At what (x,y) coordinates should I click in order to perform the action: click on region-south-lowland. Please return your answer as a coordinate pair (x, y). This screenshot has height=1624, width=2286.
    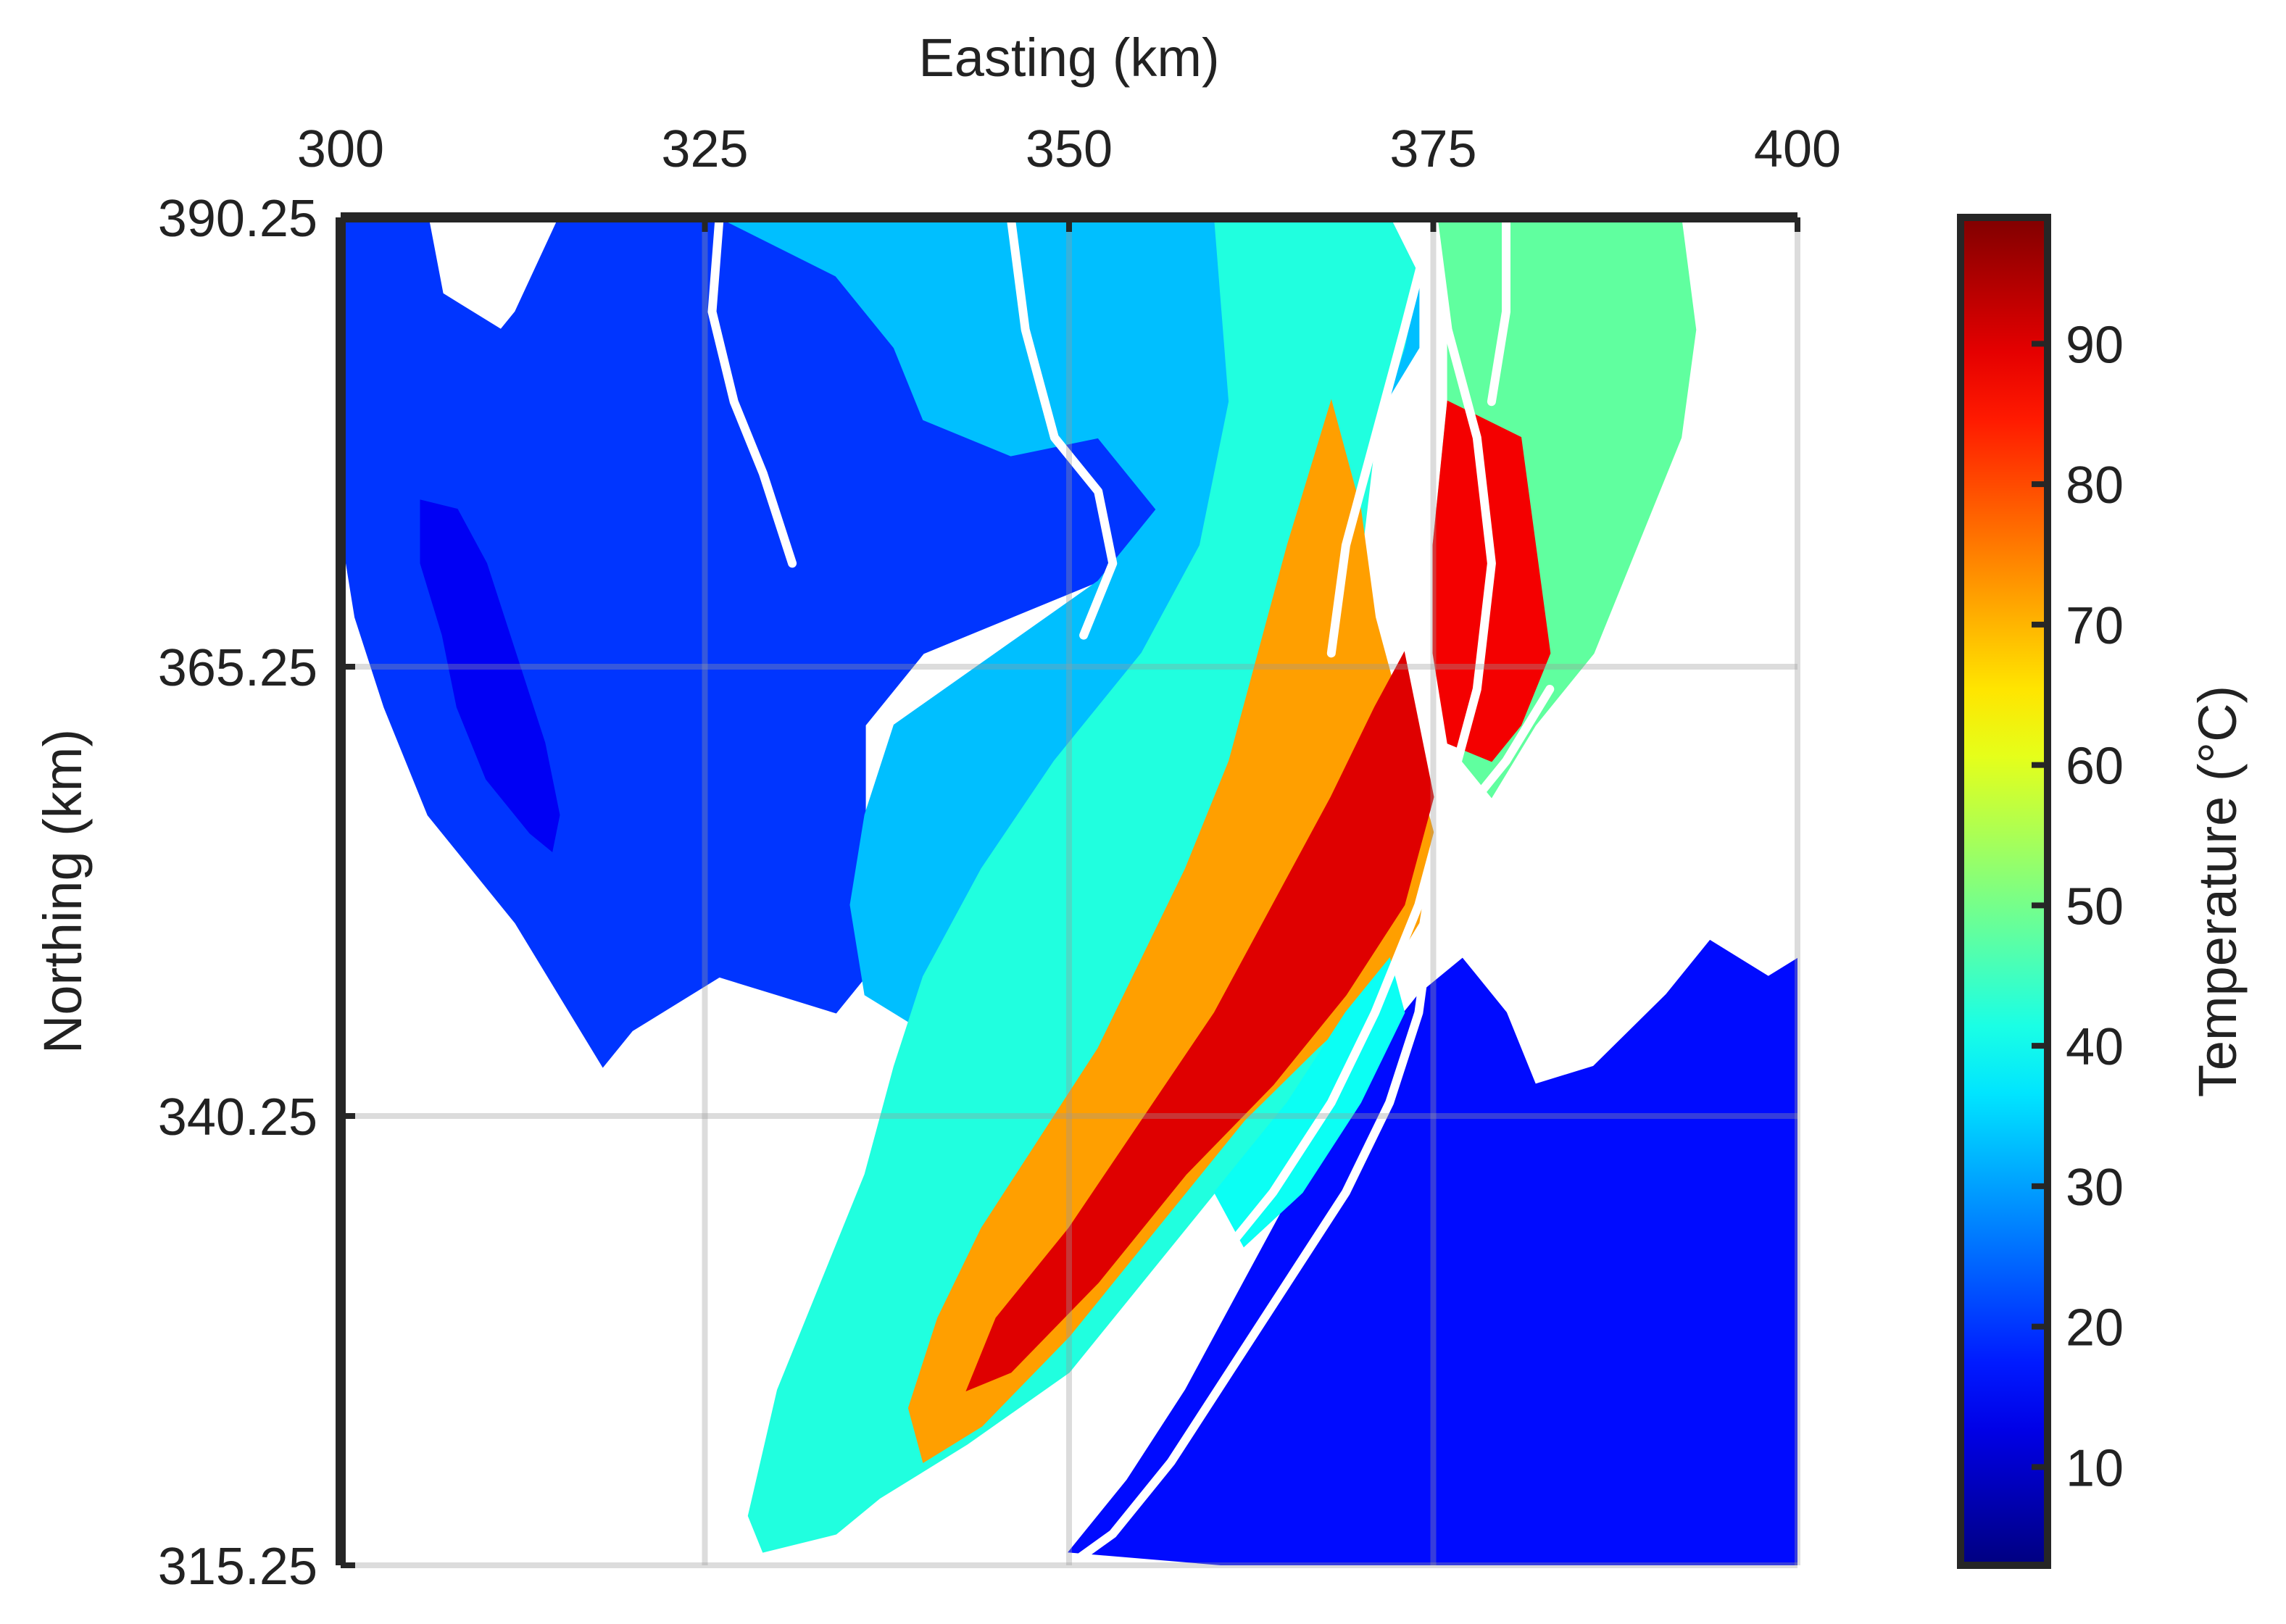
    Looking at the image, I should click on (1432, 1252).